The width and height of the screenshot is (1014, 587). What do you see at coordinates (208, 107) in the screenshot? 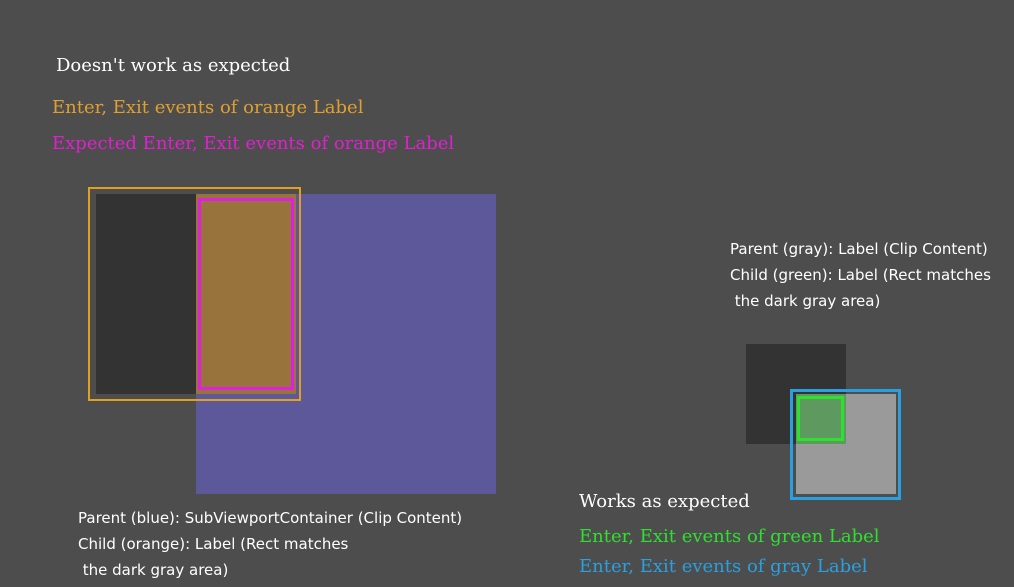
I see `legend-orange-label-events: Enter, Exit events of orange Label` at bounding box center [208, 107].